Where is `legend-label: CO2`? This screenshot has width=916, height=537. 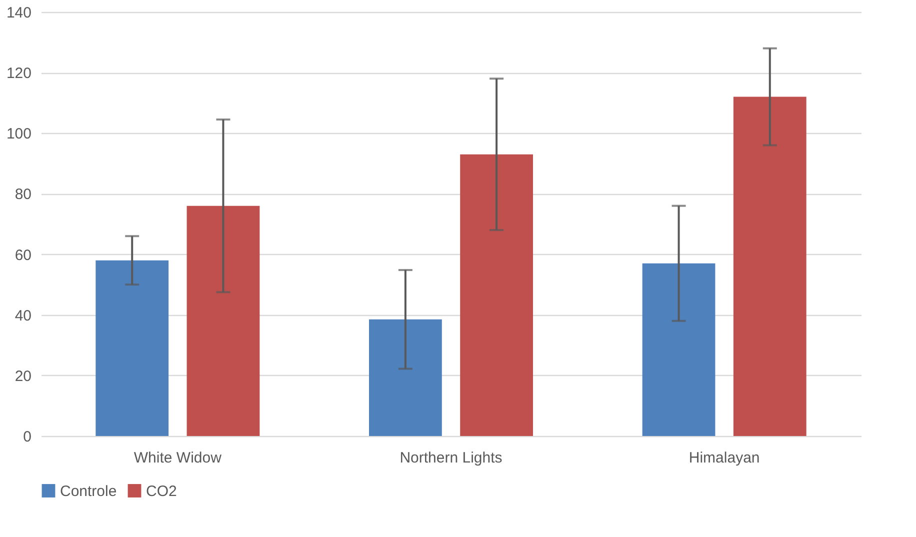 legend-label: CO2 is located at coordinates (161, 491).